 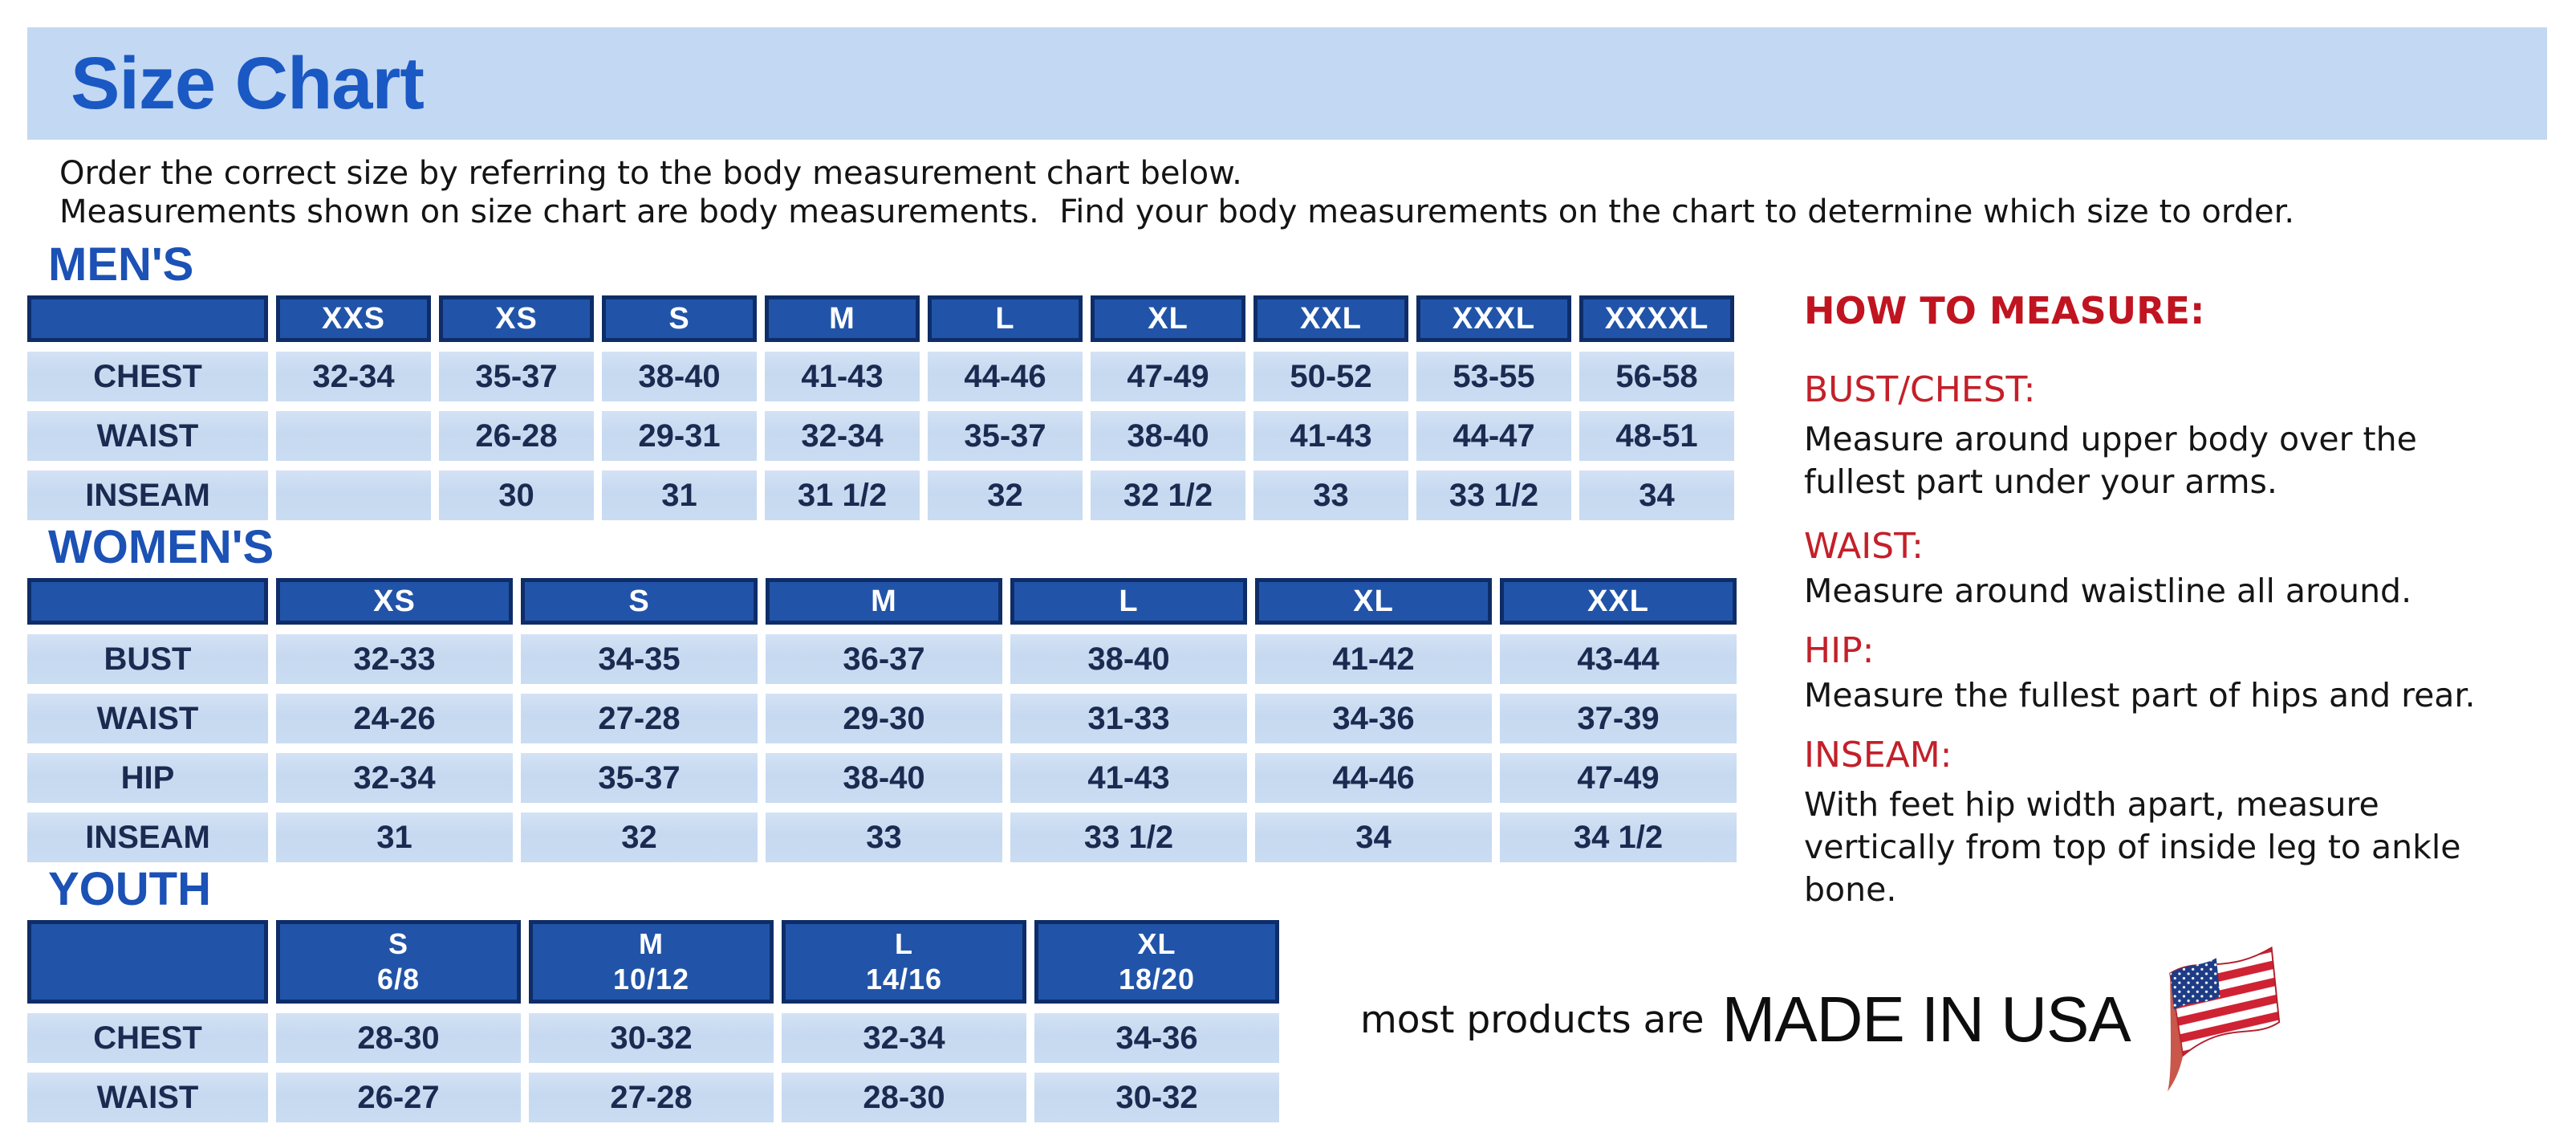 I want to click on measure-label-bust-chest: BUST/CHEST:, so click(x=1920, y=390).